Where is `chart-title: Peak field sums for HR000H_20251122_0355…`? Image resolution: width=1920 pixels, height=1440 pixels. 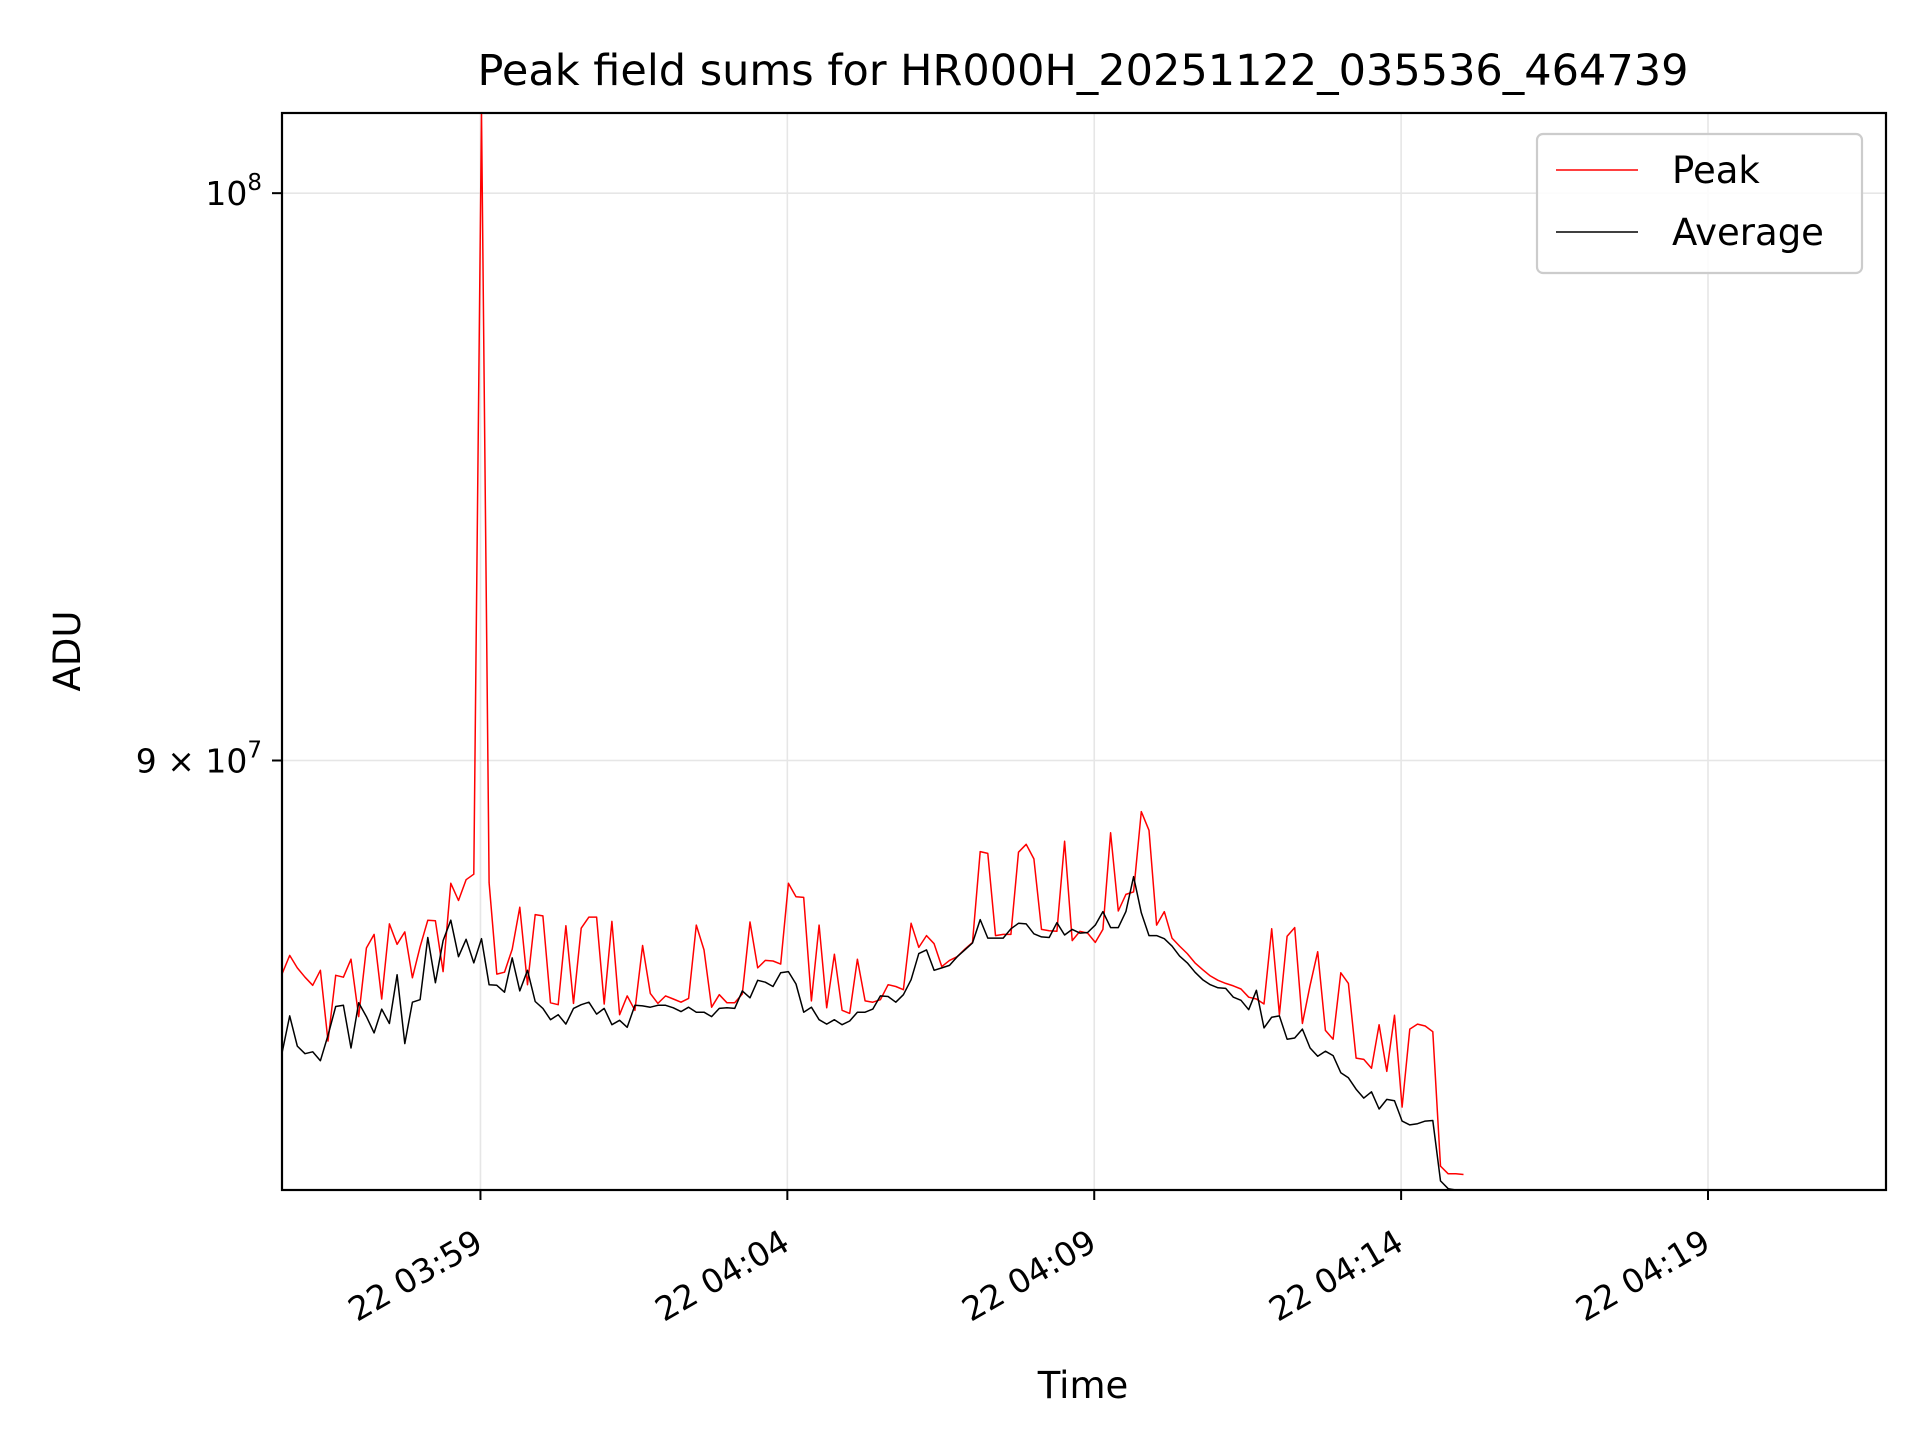
chart-title: Peak field sums for HR000H_20251122_0355… is located at coordinates (1083, 71).